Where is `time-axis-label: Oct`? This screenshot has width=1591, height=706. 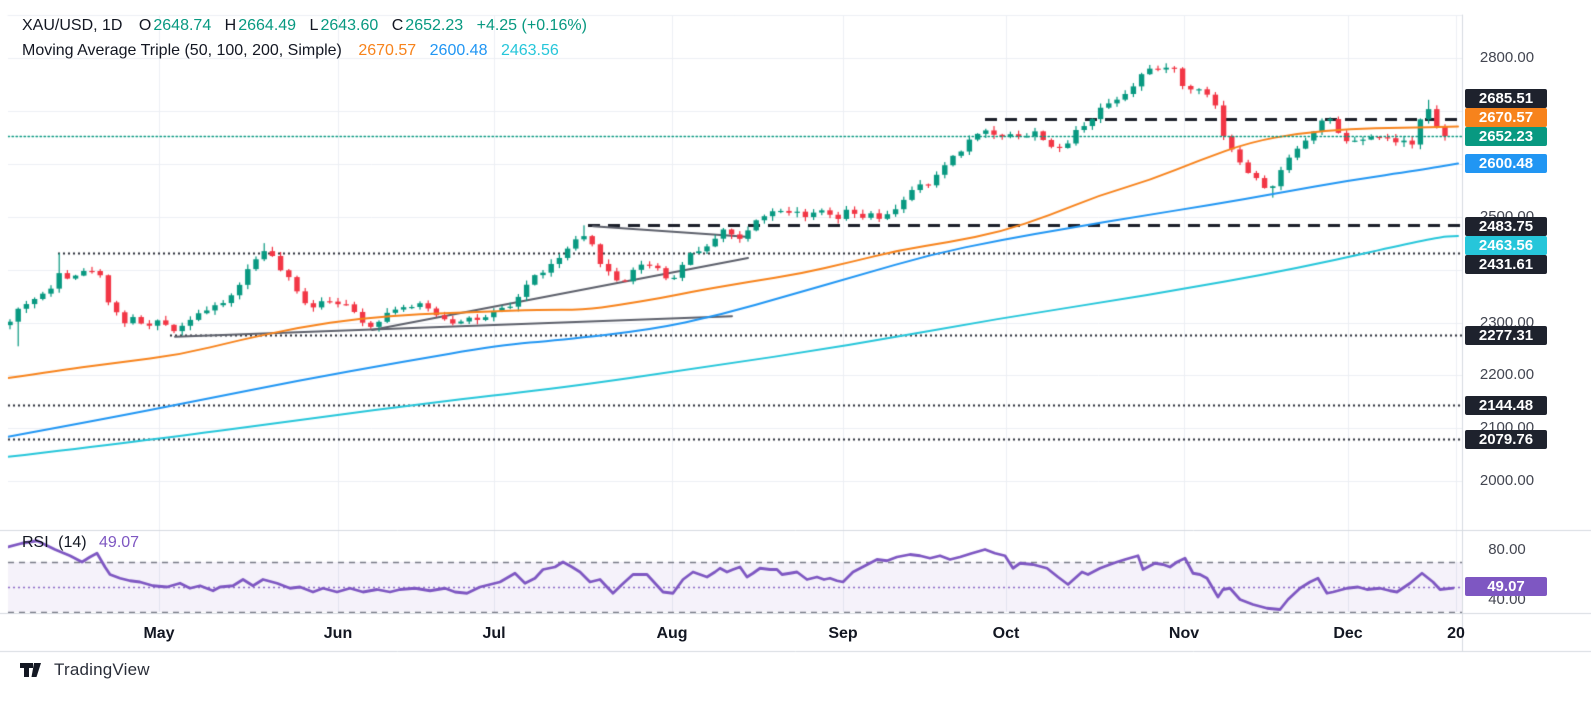 time-axis-label: Oct is located at coordinates (1006, 633).